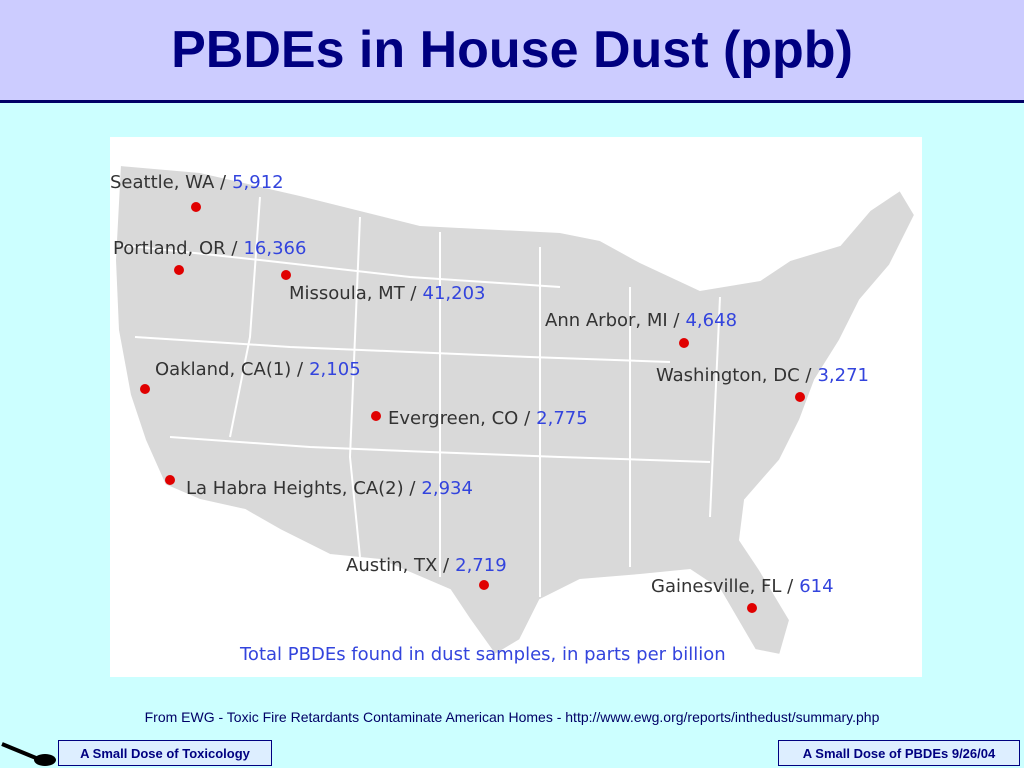  Describe the element at coordinates (398, 565) in the screenshot. I see `city-name: Austin, TX /` at that location.